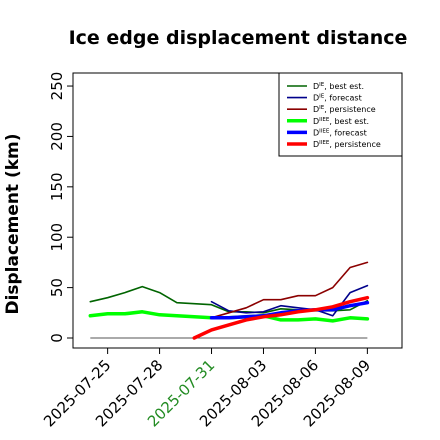  Describe the element at coordinates (338, 86) in the screenshot. I see `legend-label-0: DIE, best est.` at that location.